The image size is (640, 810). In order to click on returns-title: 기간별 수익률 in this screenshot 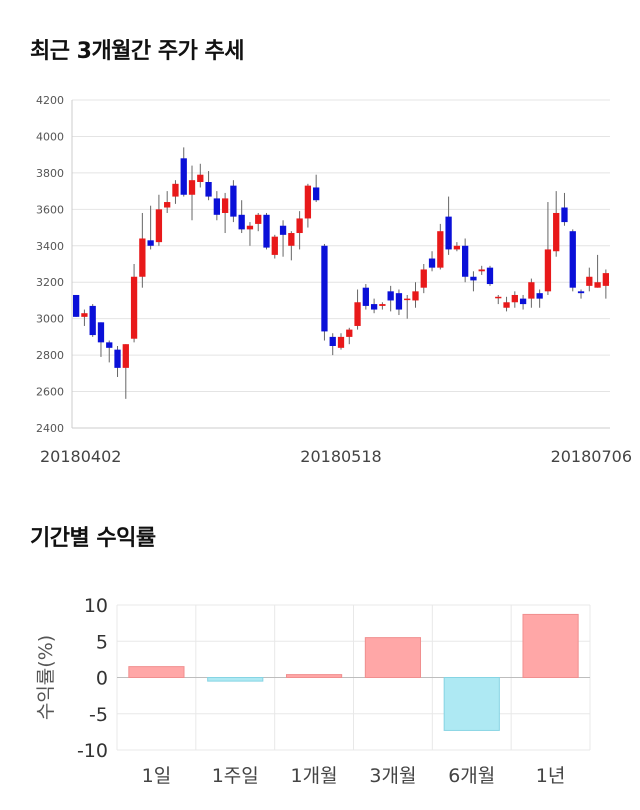, I will do `click(93, 538)`.